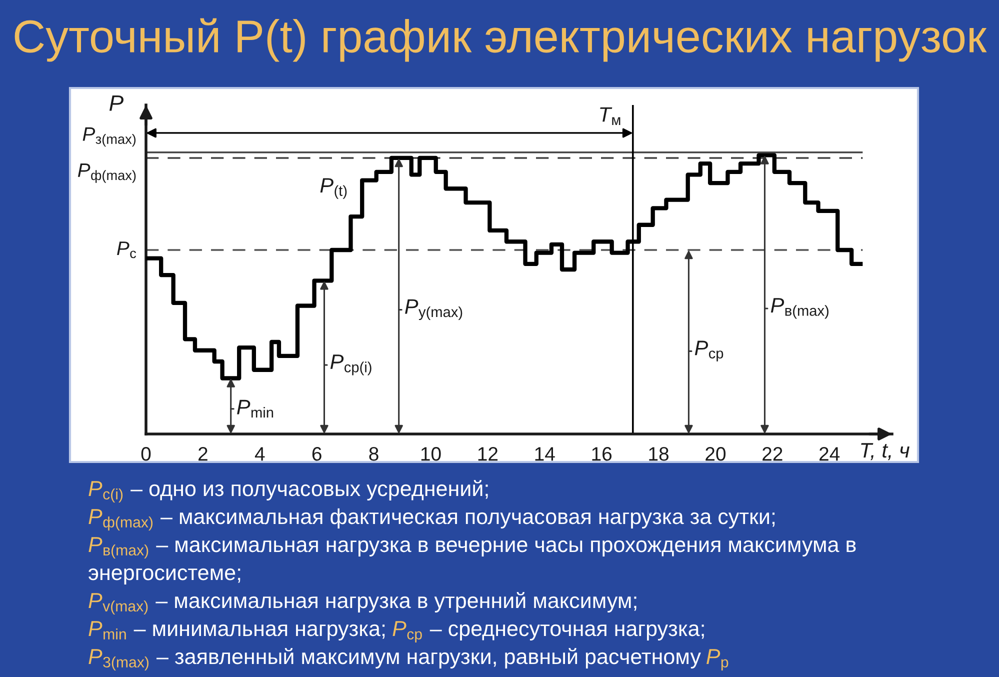 This screenshot has height=677, width=999. What do you see at coordinates (333, 188) in the screenshot?
I see `series-label: P$_{(t)}$` at bounding box center [333, 188].